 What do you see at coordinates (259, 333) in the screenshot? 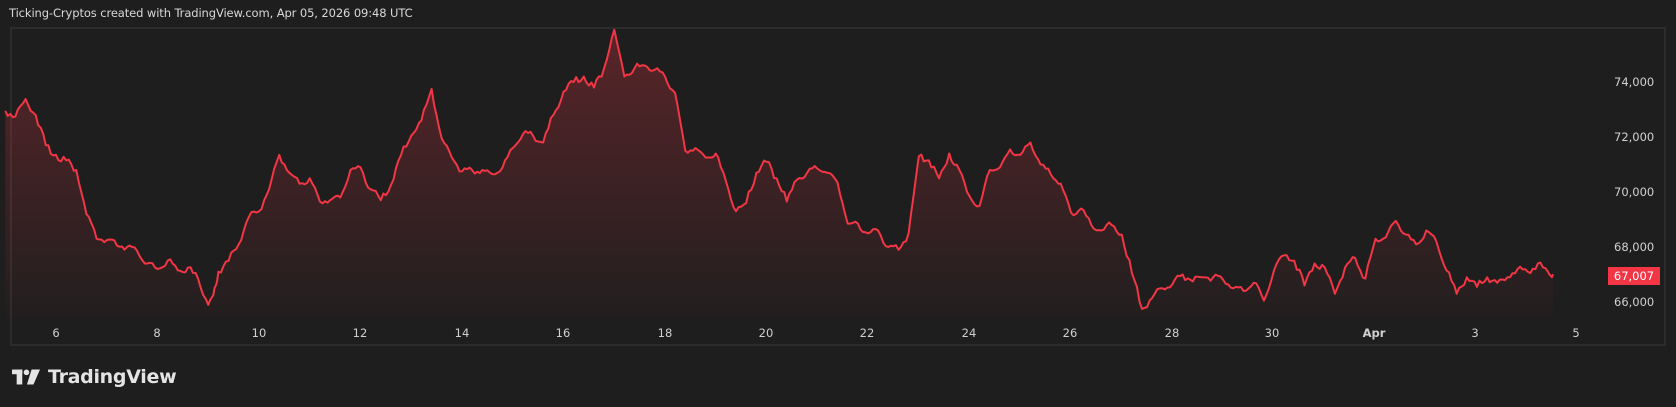
I see `time-scale-label: 10` at bounding box center [259, 333].